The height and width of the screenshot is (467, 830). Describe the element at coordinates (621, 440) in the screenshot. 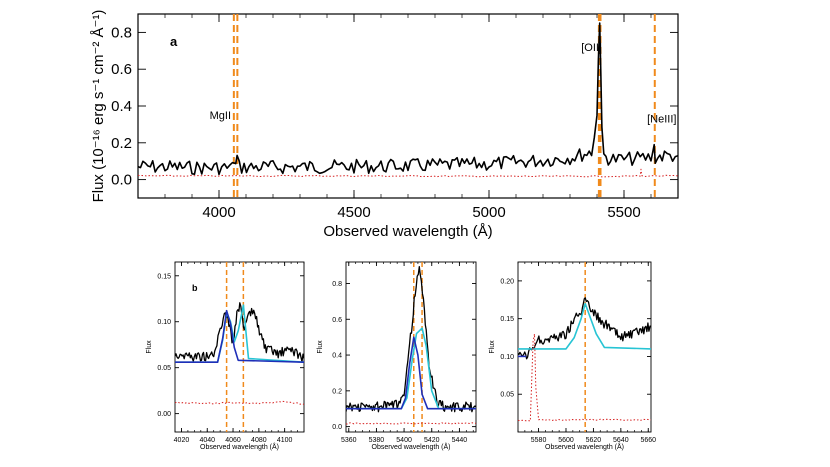

I see `x-tick-label: 5640` at that location.